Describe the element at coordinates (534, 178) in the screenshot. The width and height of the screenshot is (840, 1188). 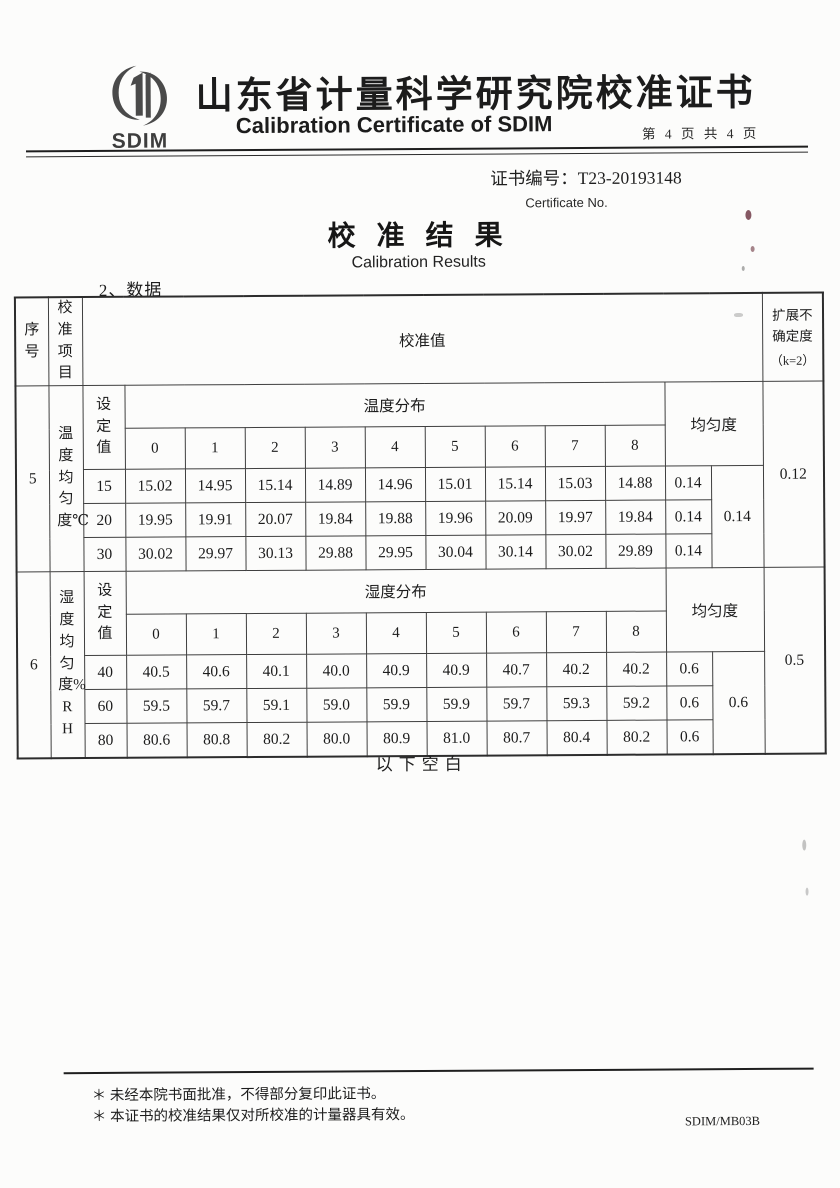
I see `certificate-number-label: 证书编号：` at that location.